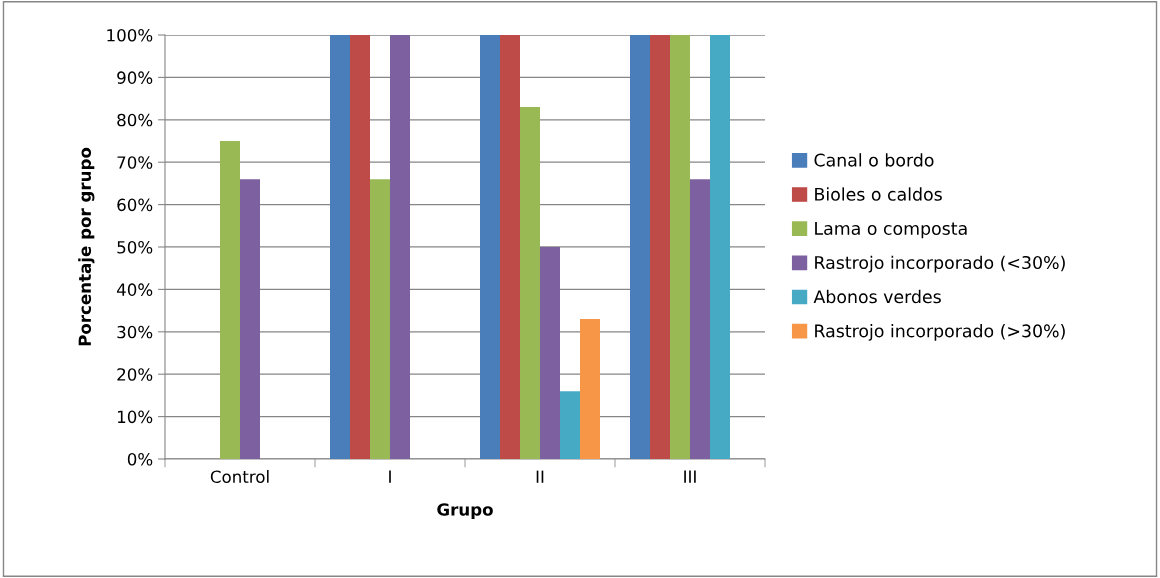  I want to click on legend-label: Rastrojo incorporado (>30%), so click(940, 332).